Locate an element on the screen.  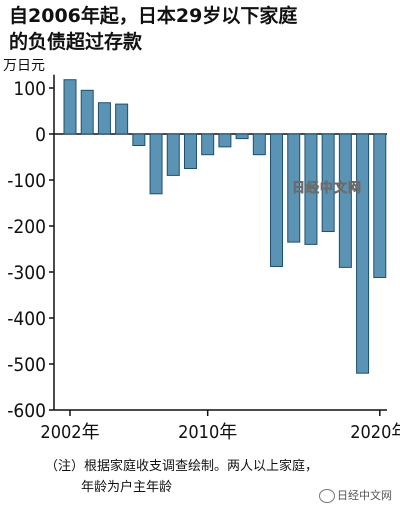
bar-2008 is located at coordinates (173, 154).